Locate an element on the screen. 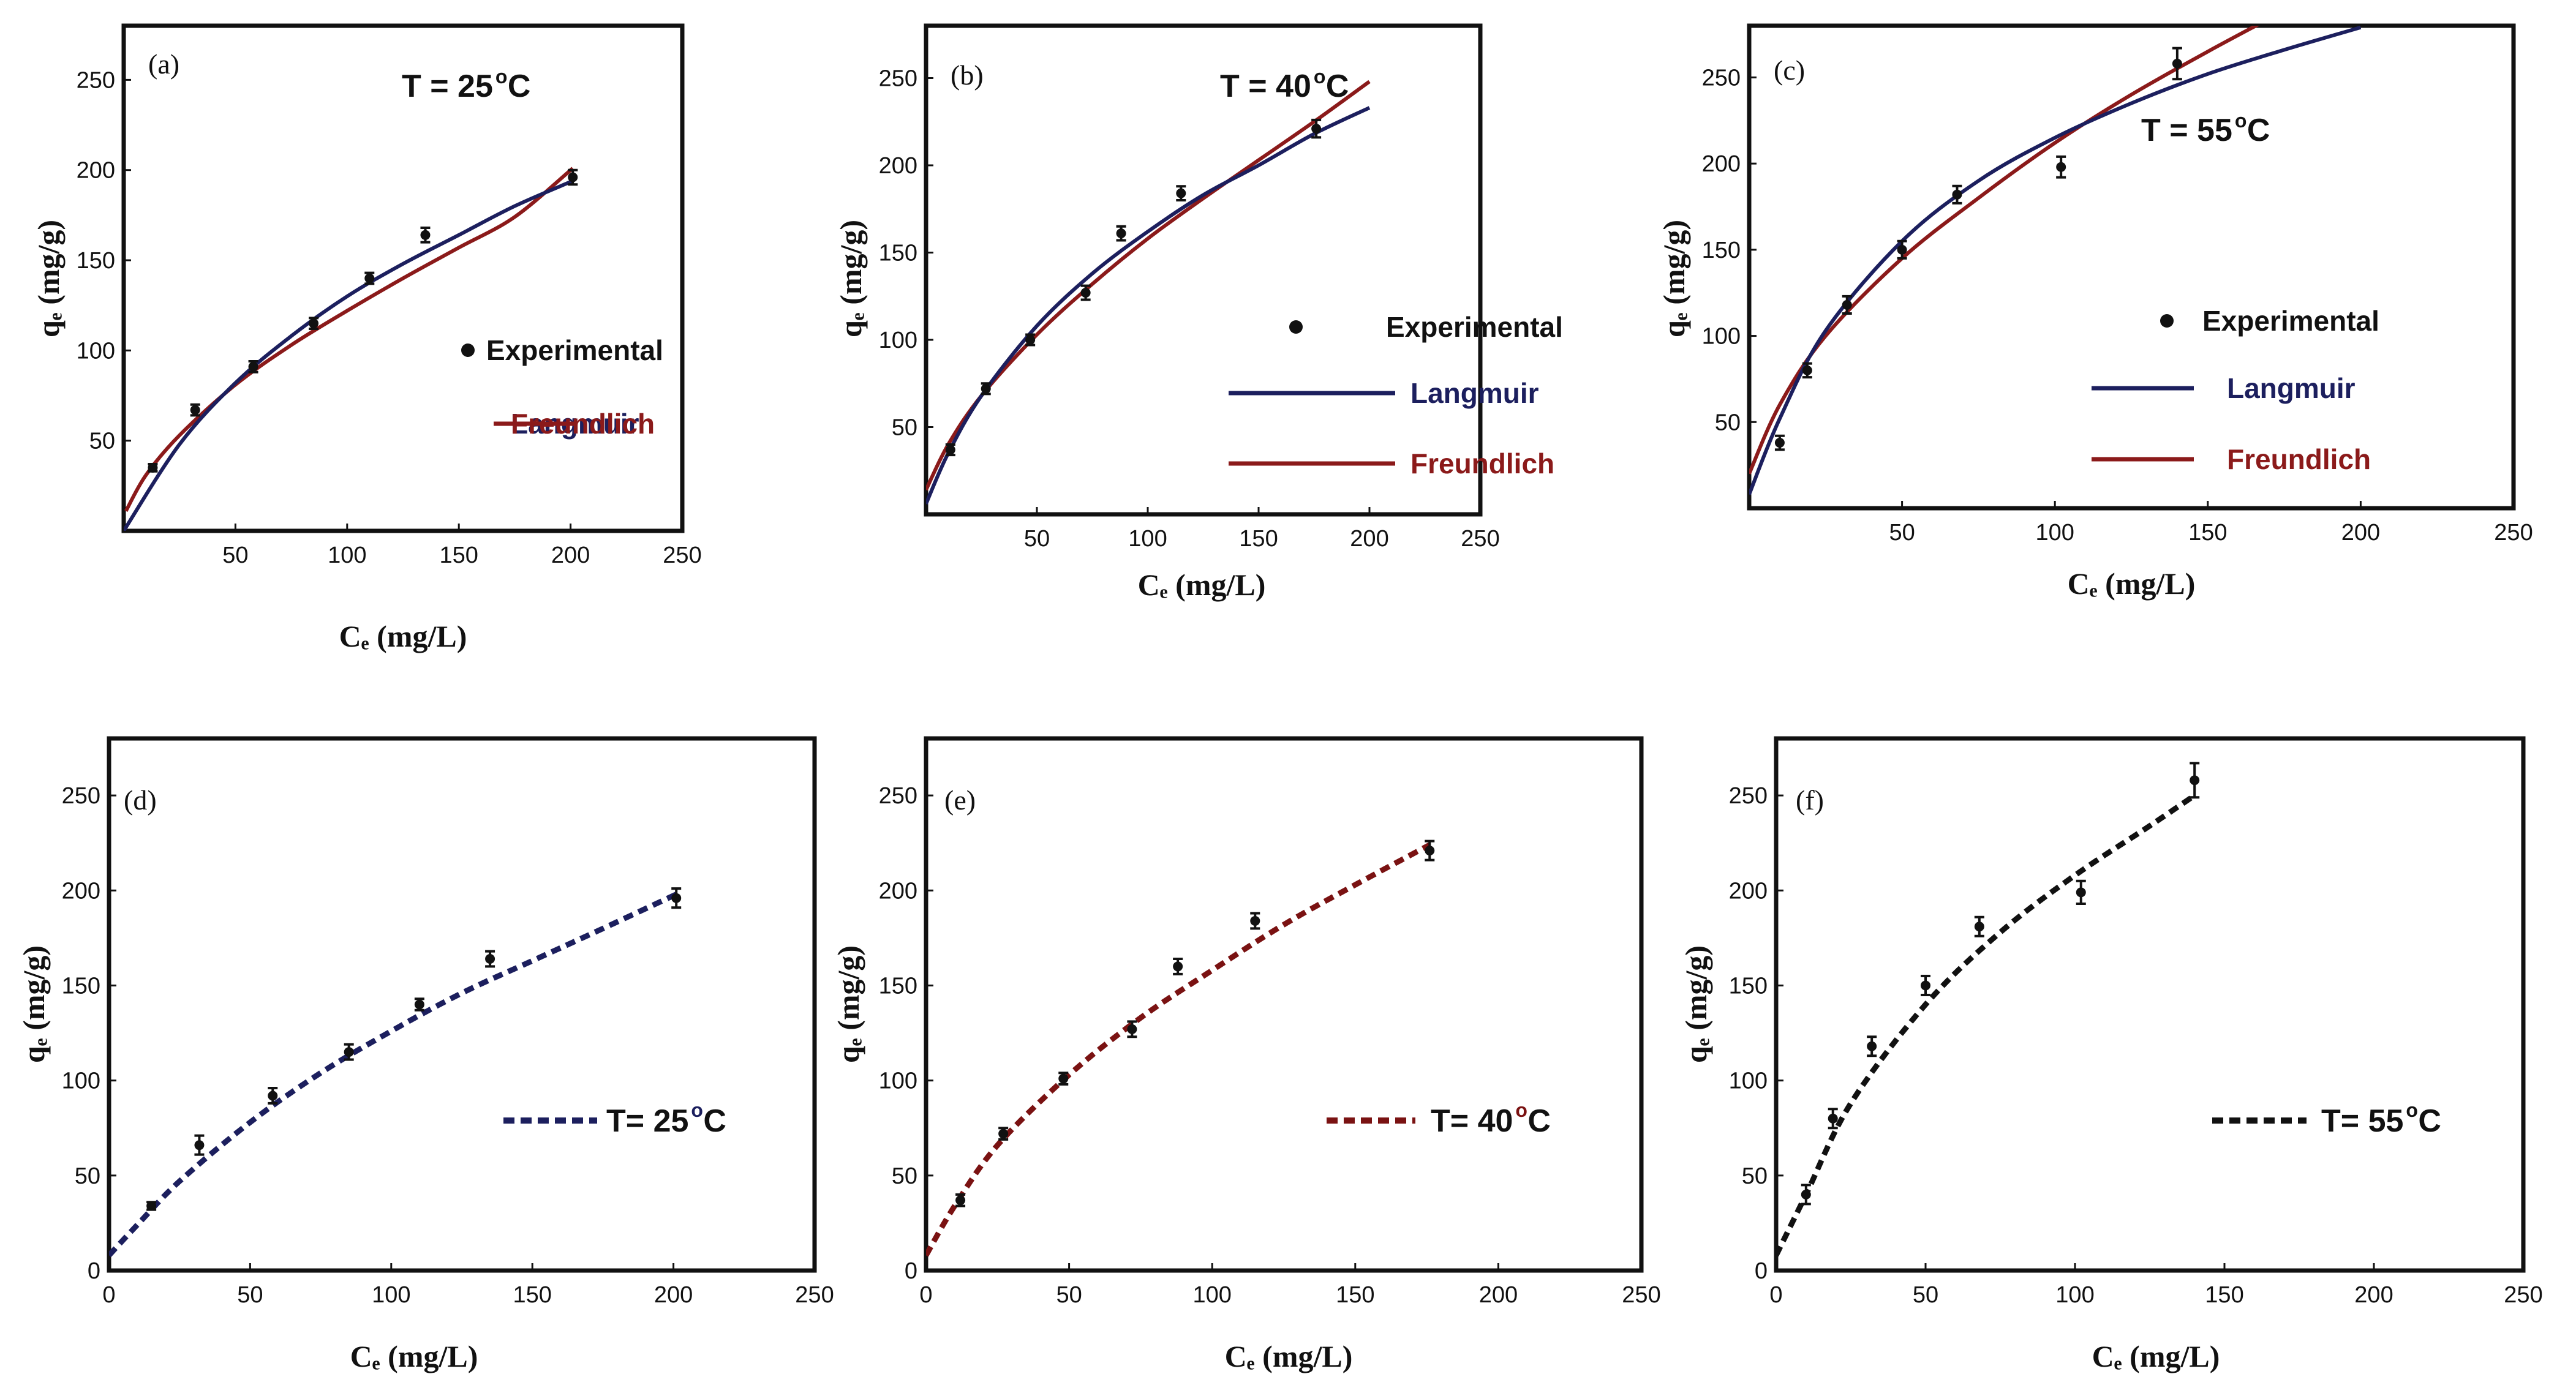 Image resolution: width=2576 pixels, height=1393 pixels. plot-frame-e is located at coordinates (1284, 1004).